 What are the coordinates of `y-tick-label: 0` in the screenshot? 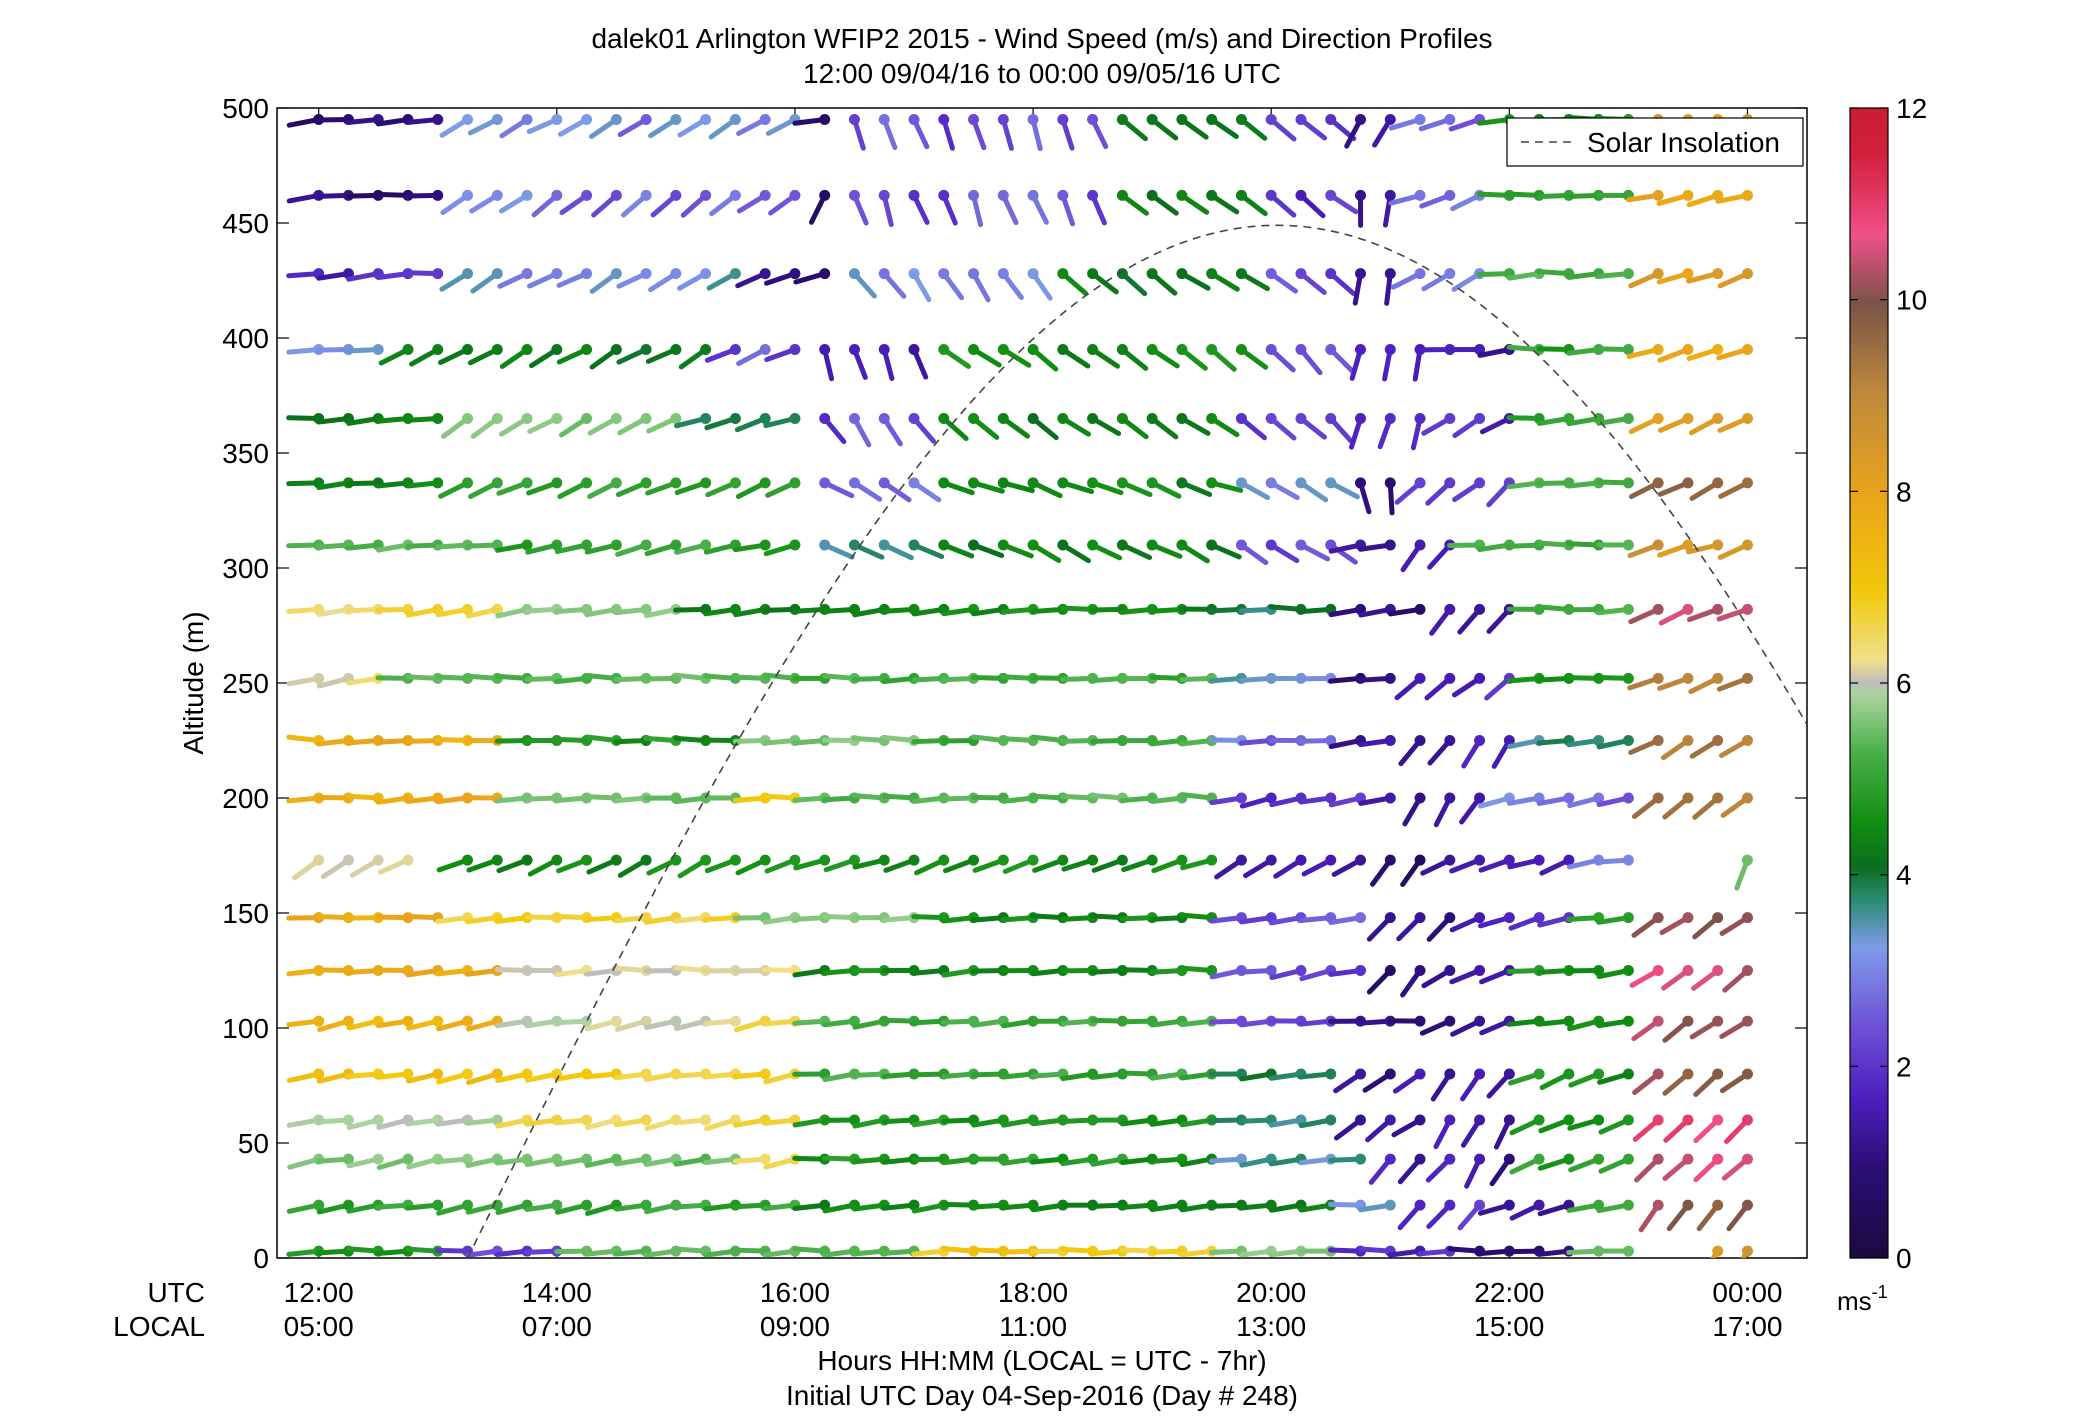 It's located at (261, 1258).